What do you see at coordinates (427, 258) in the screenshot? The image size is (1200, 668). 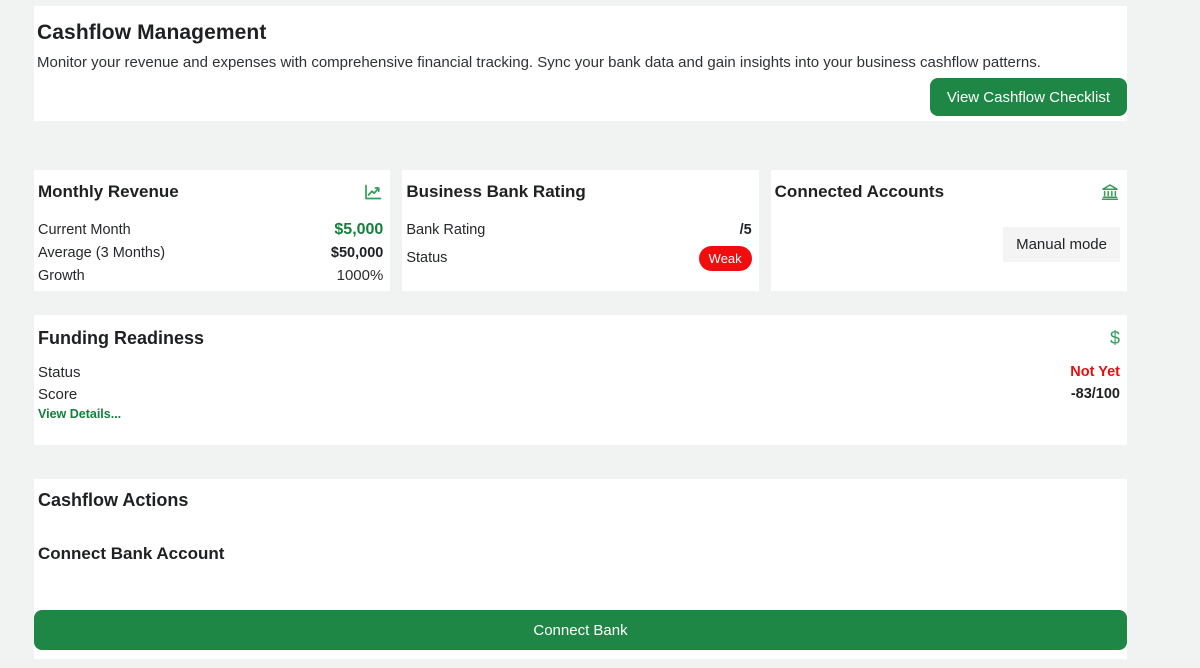 I see `bank-status-label: Status` at bounding box center [427, 258].